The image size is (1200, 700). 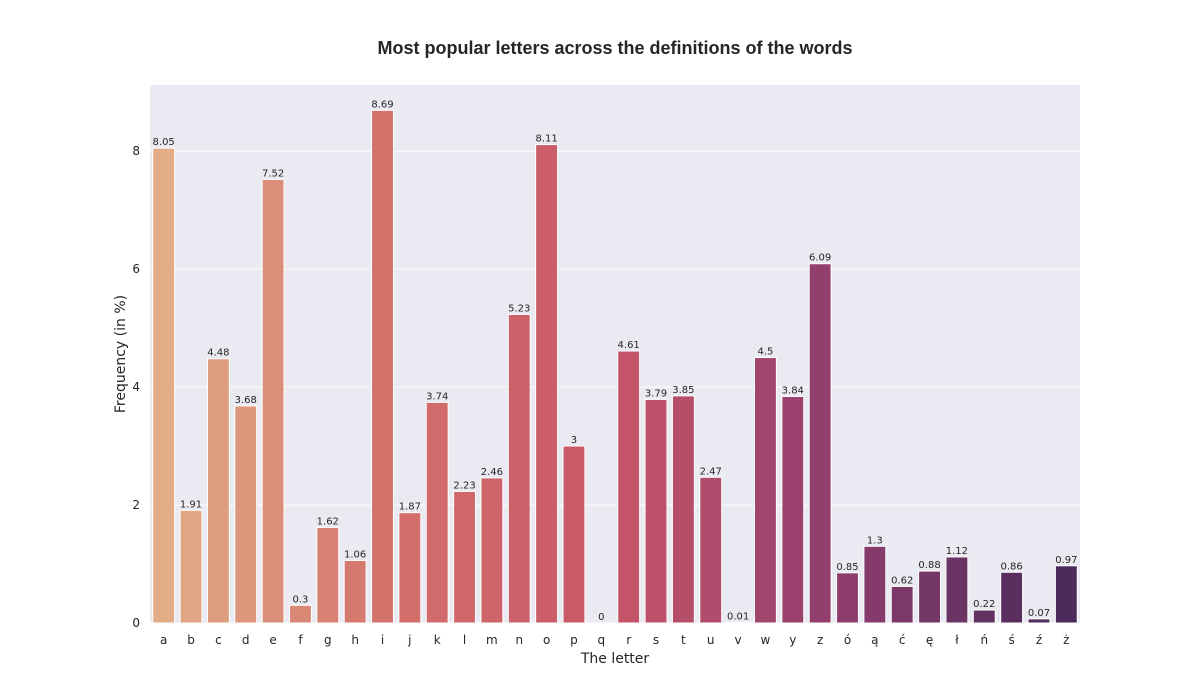 I want to click on data-label-i: 8.69, so click(x=382, y=104).